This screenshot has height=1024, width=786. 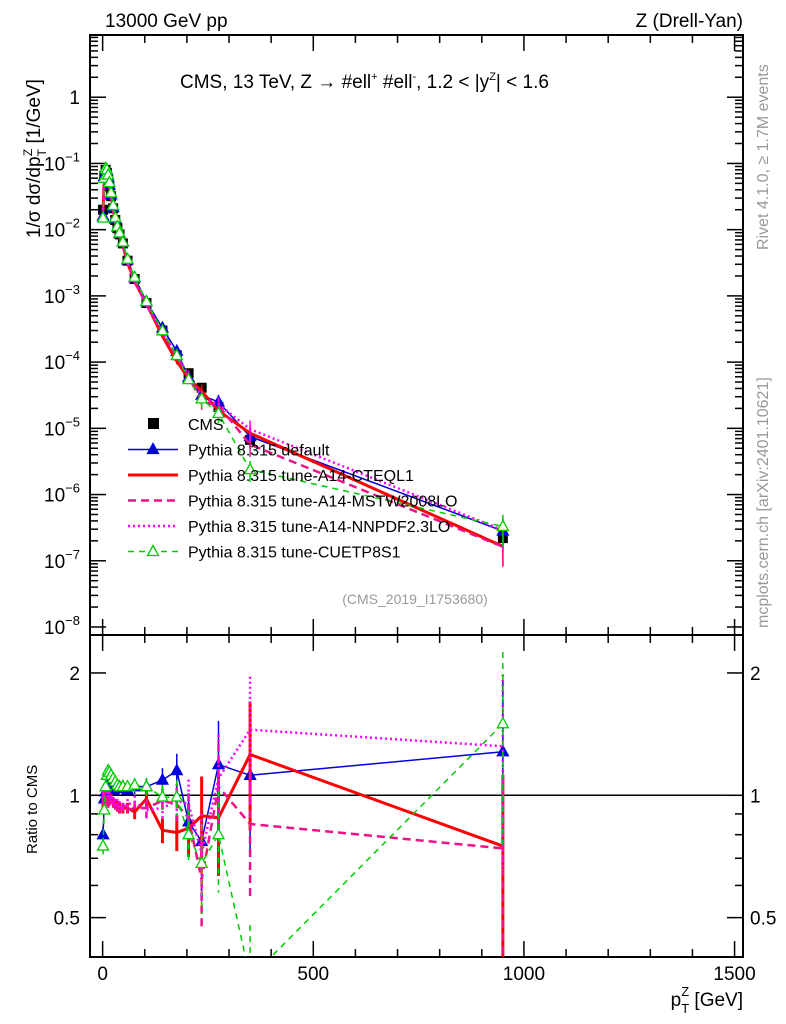 What do you see at coordinates (415, 599) in the screenshot?
I see `analysis-tag: (CMS_2019_I1753680)` at bounding box center [415, 599].